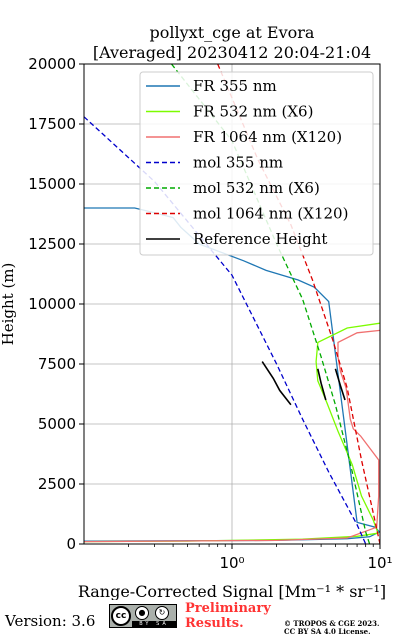 This screenshot has width=400, height=640. I want to click on cc-by-text: BY, so click(145, 624).